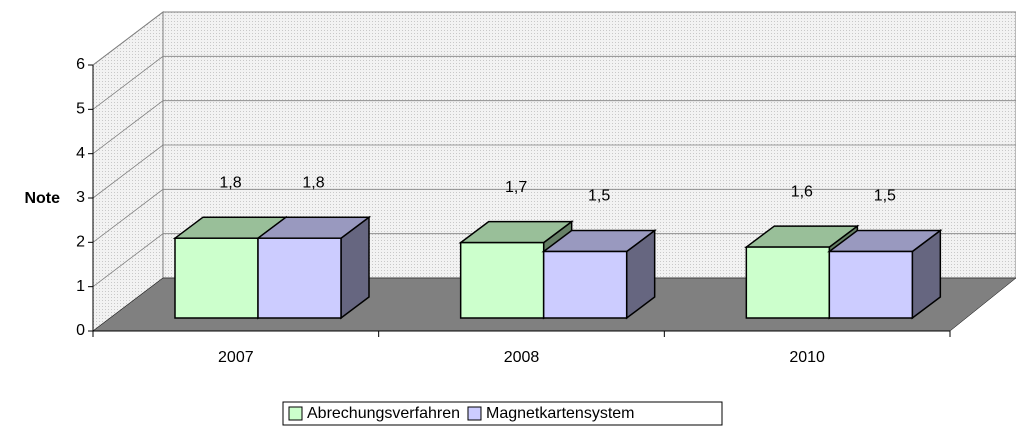 This screenshot has width=1016, height=428. I want to click on legend, so click(502, 413).